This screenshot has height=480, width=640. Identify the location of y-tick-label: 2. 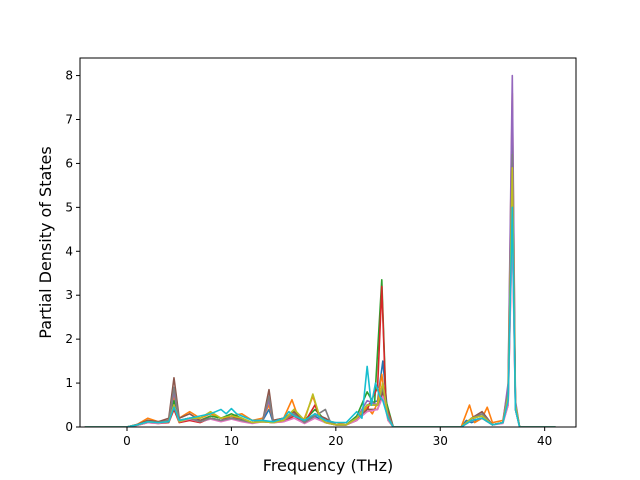
(69, 339).